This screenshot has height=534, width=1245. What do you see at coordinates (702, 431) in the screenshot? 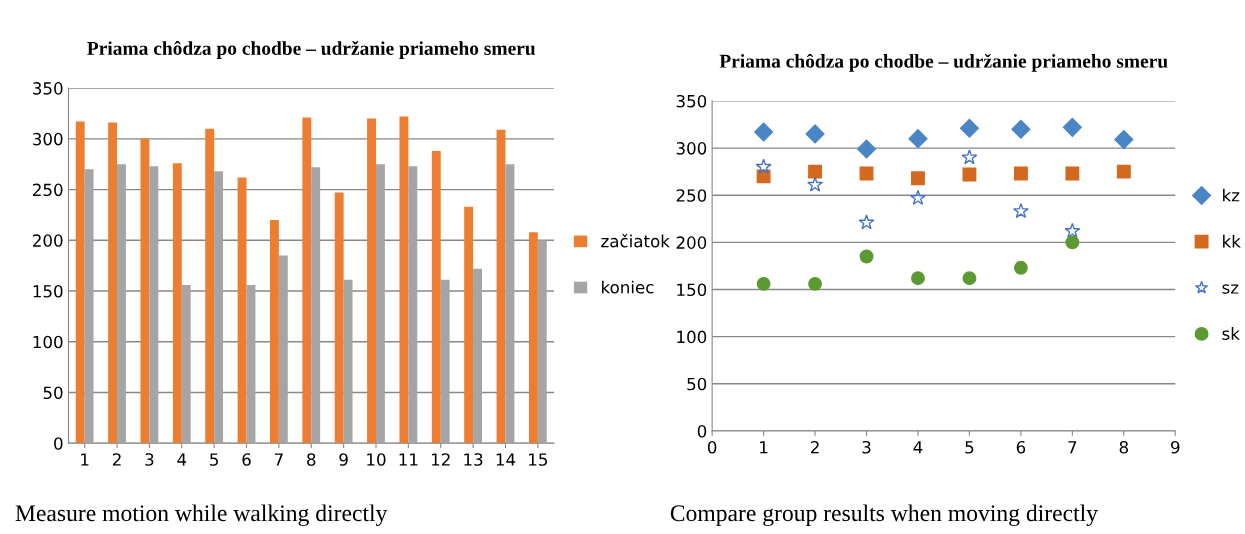
I see `y-tick-label: 0` at bounding box center [702, 431].